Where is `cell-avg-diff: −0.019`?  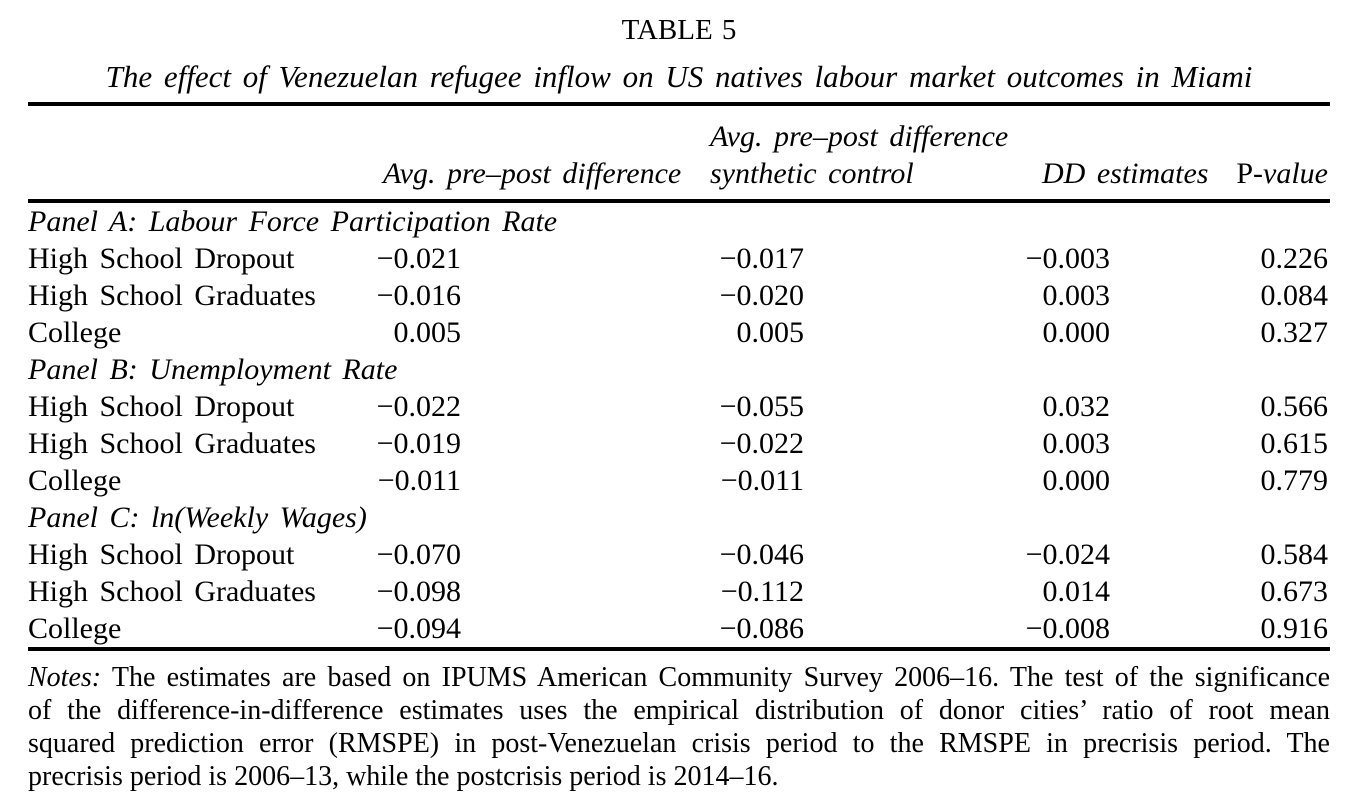 cell-avg-diff: −0.019 is located at coordinates (418, 443).